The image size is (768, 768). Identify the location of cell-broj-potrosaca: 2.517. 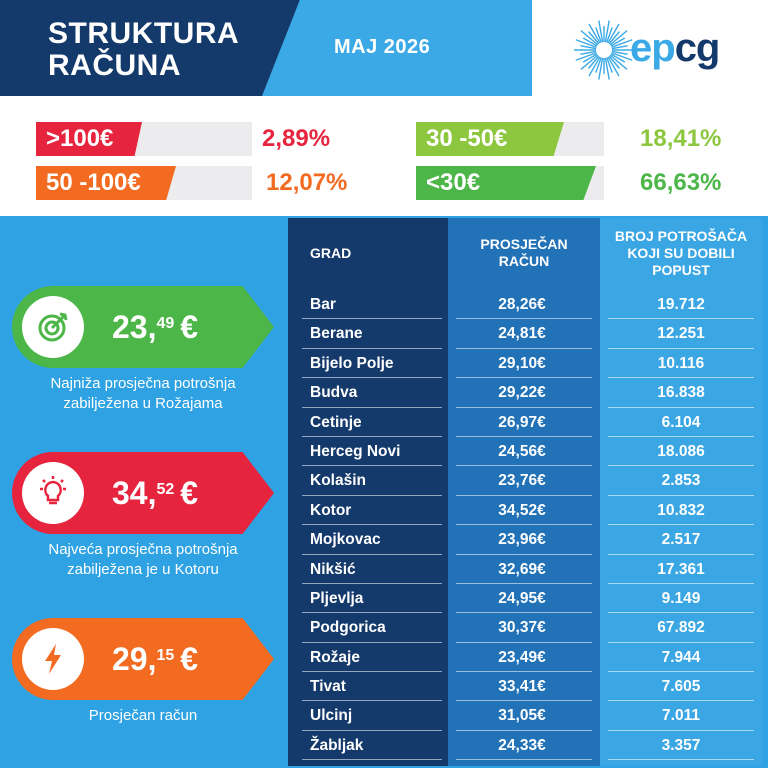
(681, 540).